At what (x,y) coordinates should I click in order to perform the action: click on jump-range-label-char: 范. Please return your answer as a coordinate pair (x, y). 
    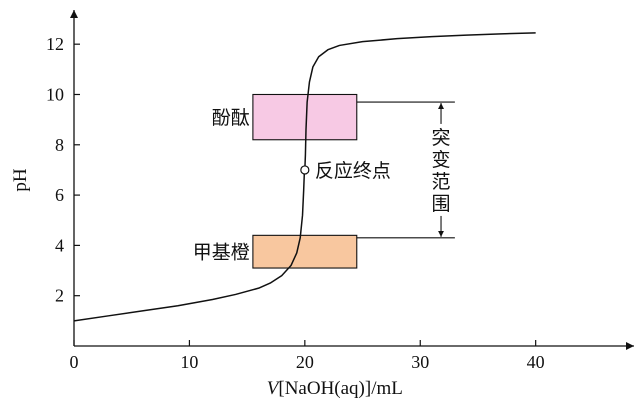
    Looking at the image, I should click on (441, 182).